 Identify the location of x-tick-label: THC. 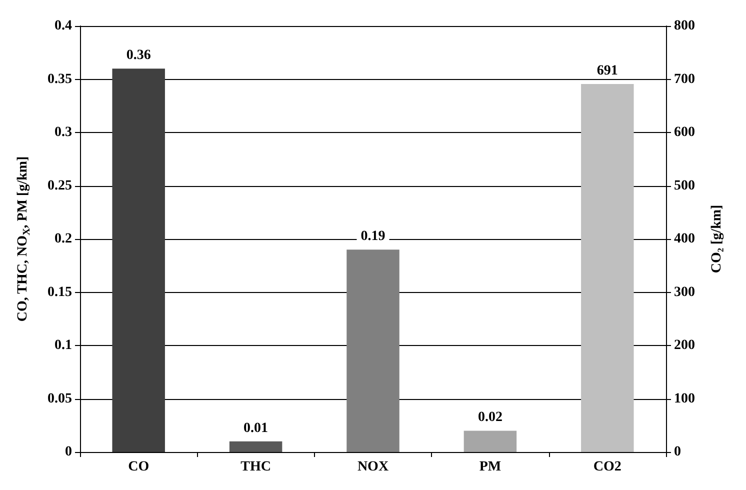
(255, 467).